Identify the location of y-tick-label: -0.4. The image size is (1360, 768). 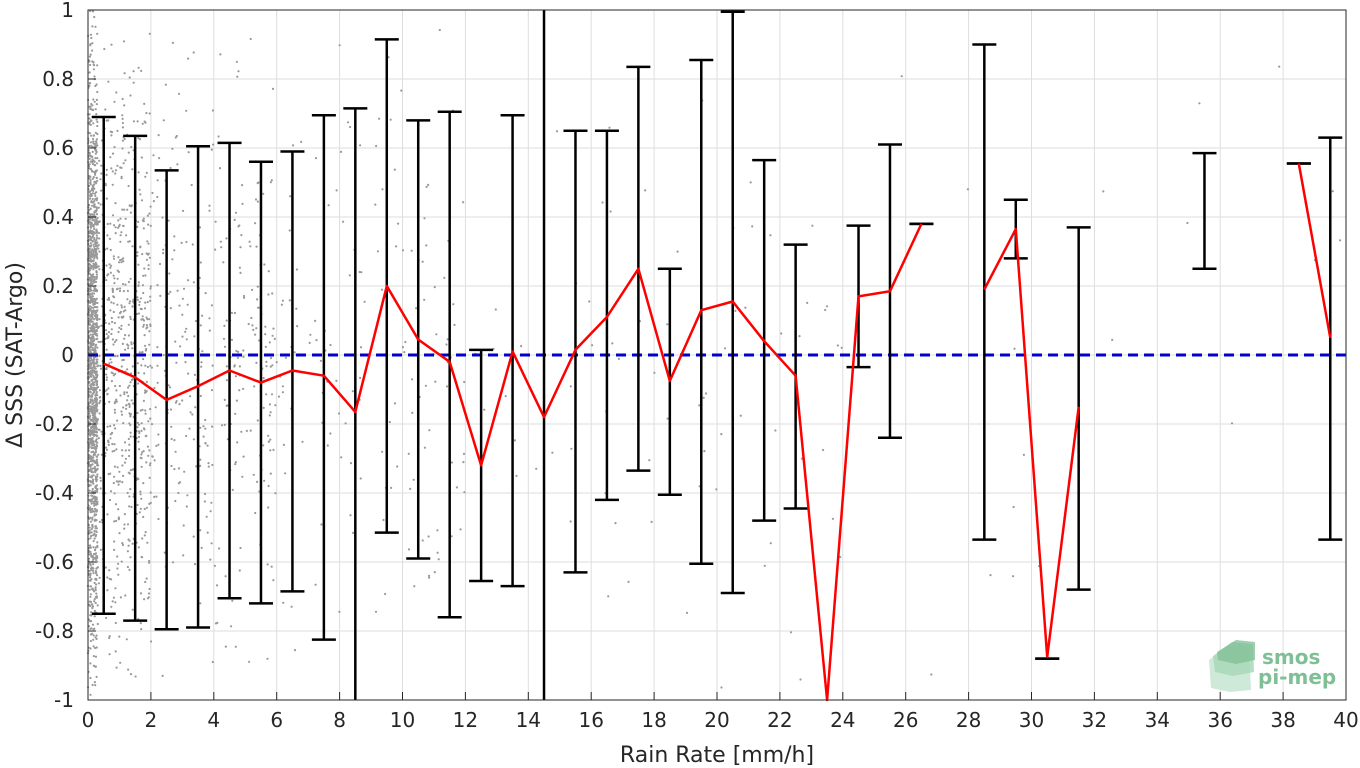
(54, 493).